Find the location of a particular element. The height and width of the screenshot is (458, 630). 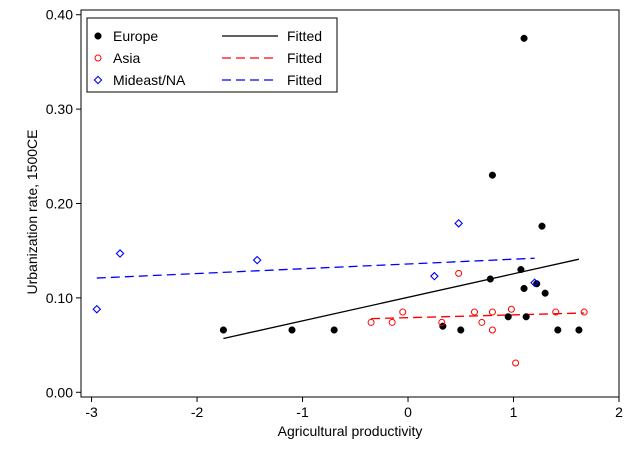

legend-label: Mideast/NA is located at coordinates (149, 80).